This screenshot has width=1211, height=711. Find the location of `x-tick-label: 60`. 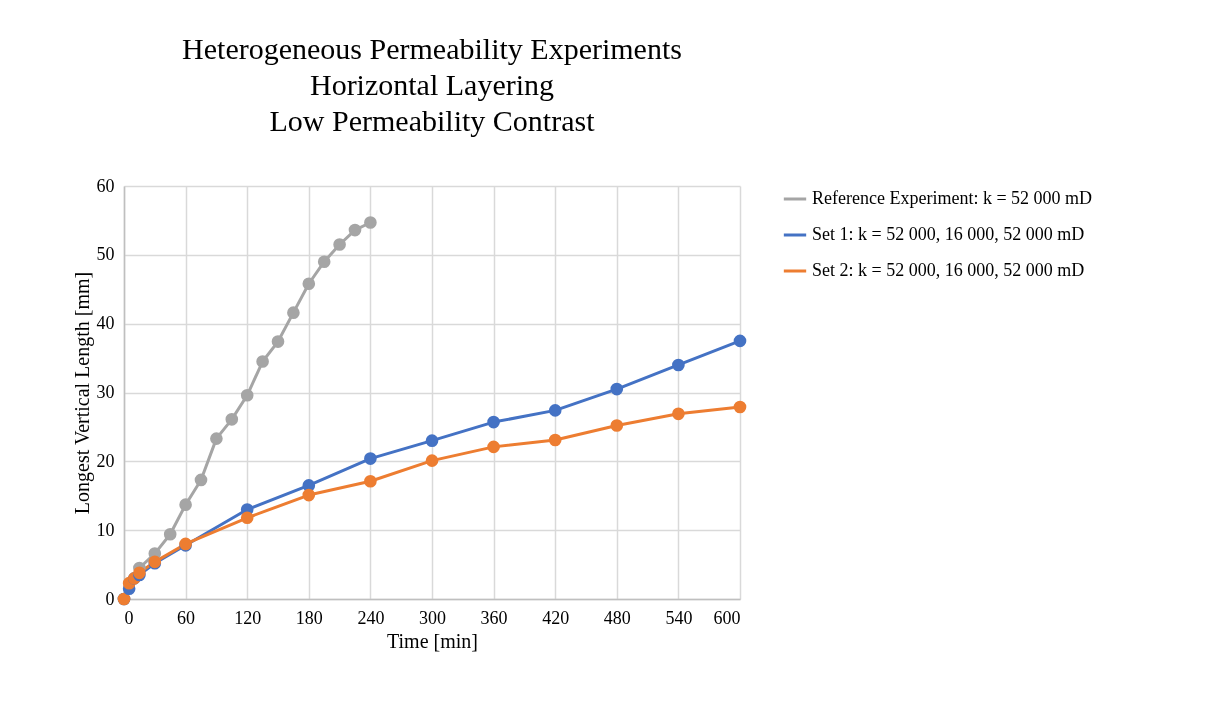

x-tick-label: 60 is located at coordinates (186, 617).